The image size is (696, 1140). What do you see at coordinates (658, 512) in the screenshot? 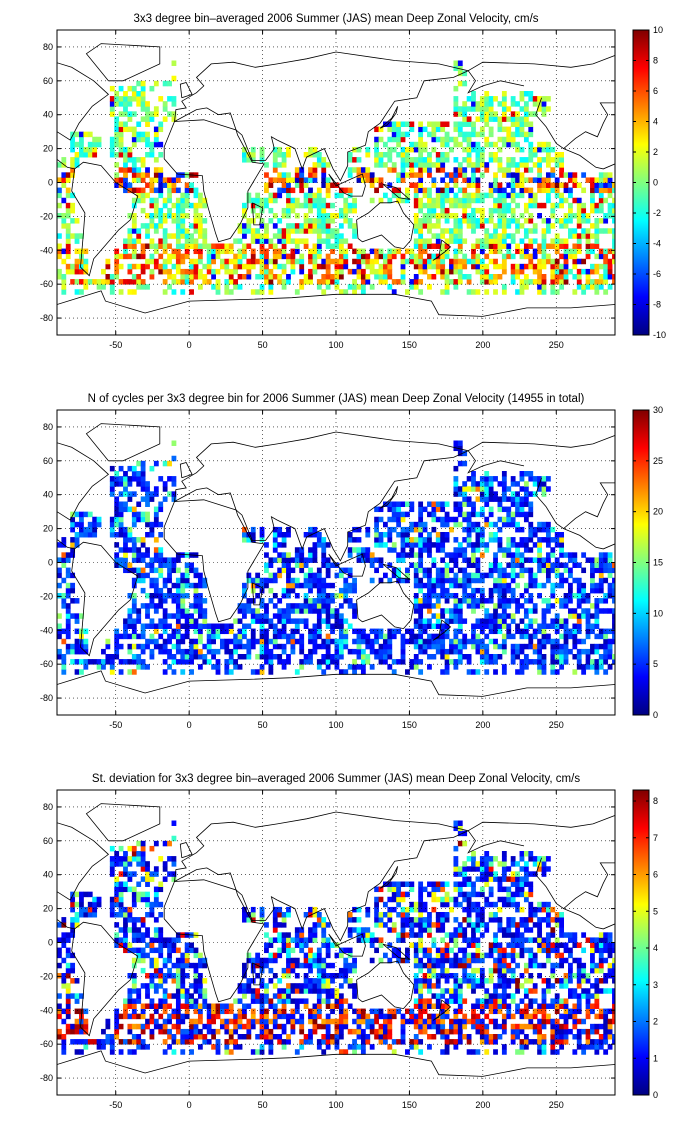
I see `colorbar-tick-label: 20` at bounding box center [658, 512].